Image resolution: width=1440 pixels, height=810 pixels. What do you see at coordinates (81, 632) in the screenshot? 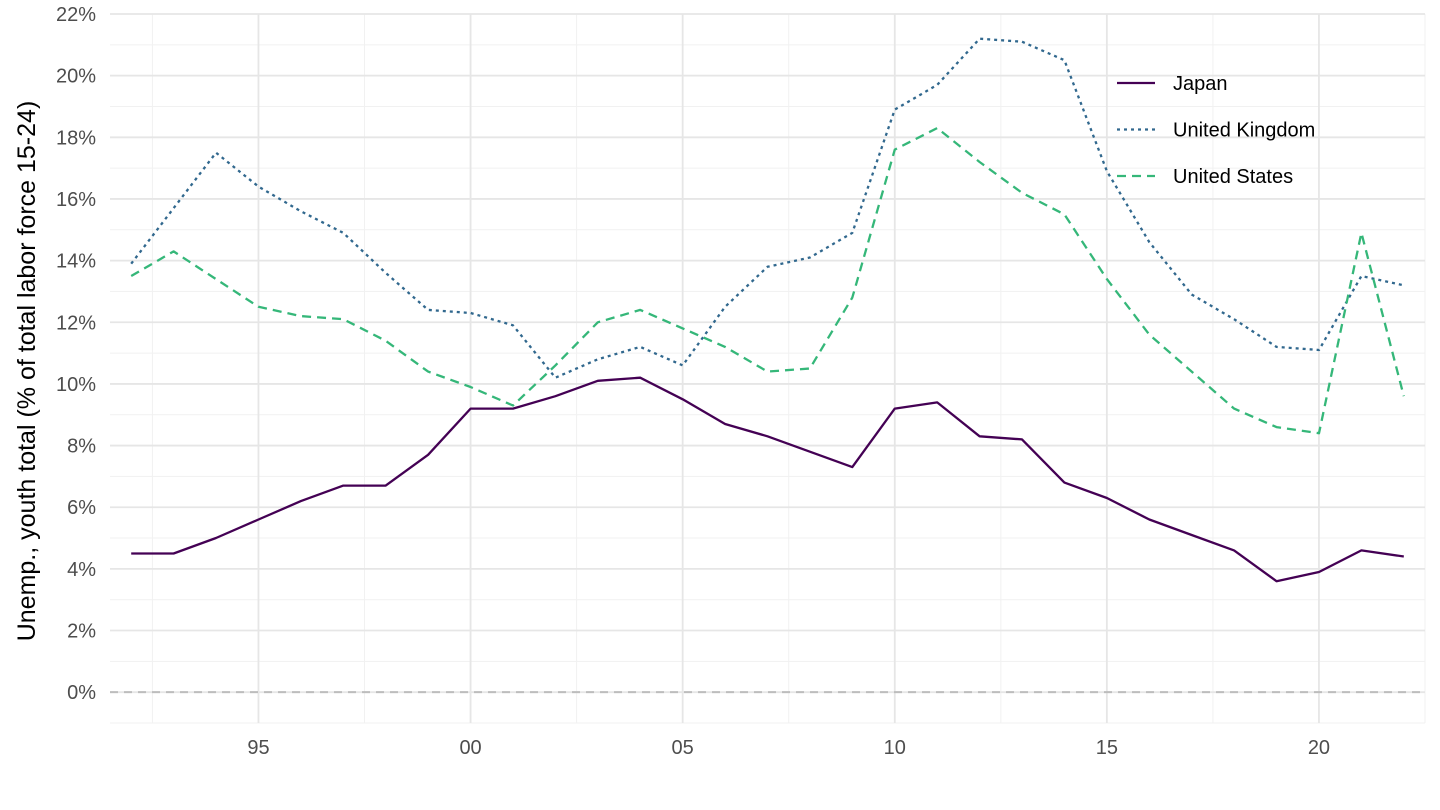
I see `y-tick-label: 2%` at bounding box center [81, 632].